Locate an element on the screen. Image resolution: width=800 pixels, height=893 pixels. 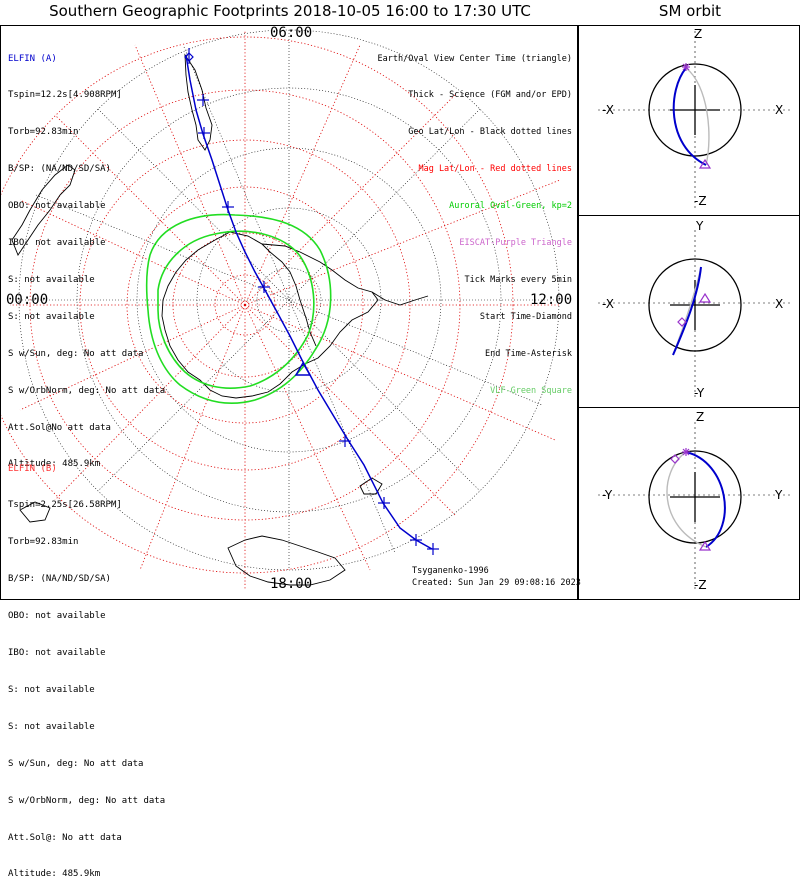
sm3-left-label: -Y is located at coordinates (607, 495).